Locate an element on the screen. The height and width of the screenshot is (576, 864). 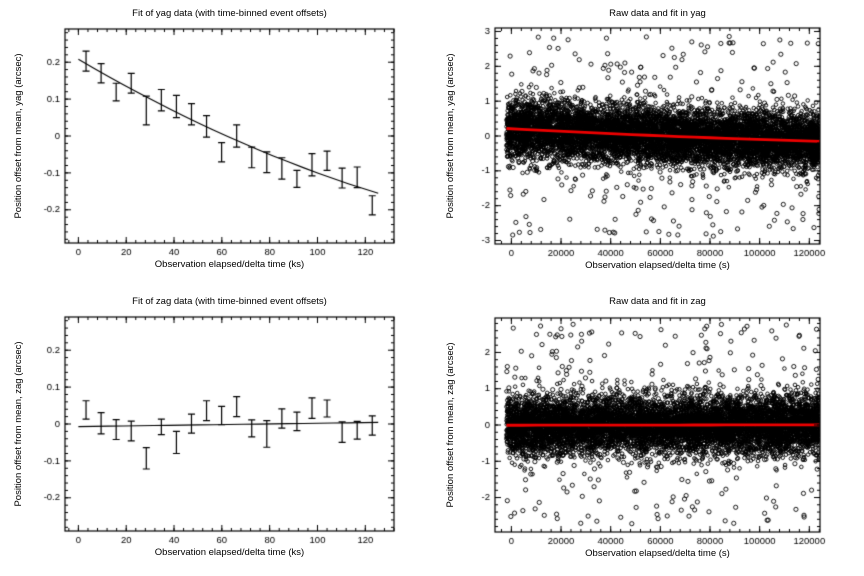
chart-title: Raw data and fit in zag is located at coordinates (657, 301).